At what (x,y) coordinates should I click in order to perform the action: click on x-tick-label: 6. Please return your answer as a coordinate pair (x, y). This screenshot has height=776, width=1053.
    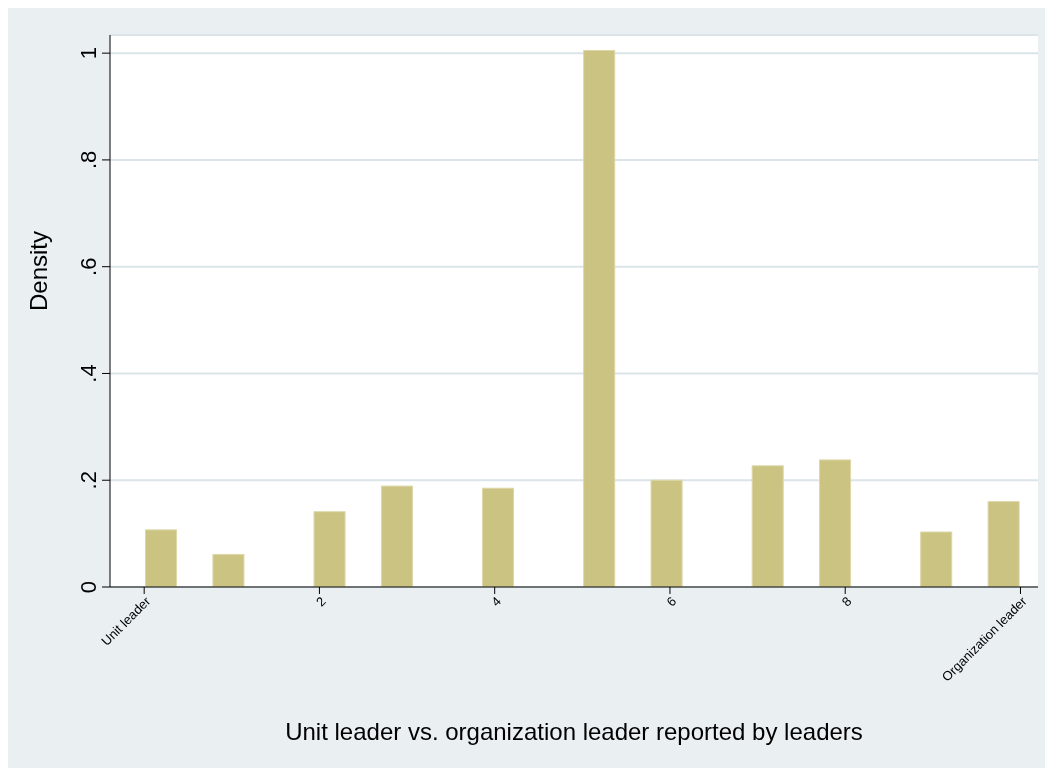
    Looking at the image, I should click on (671, 601).